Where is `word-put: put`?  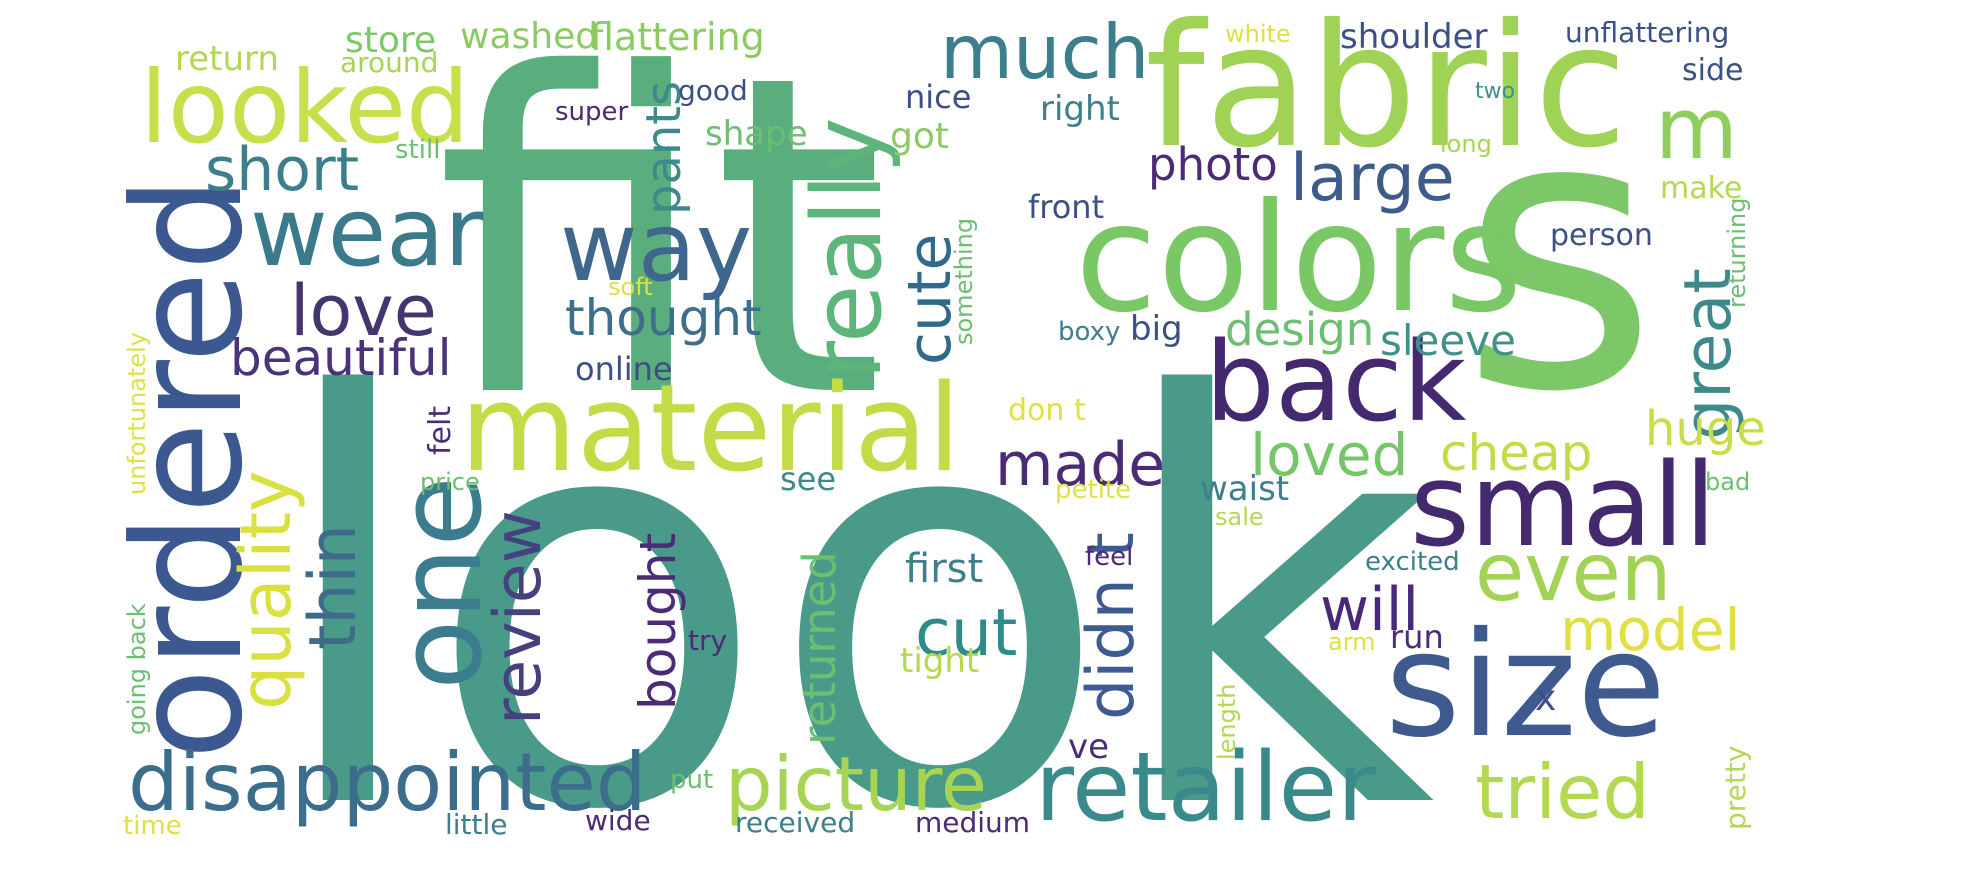
word-put: put is located at coordinates (691, 780).